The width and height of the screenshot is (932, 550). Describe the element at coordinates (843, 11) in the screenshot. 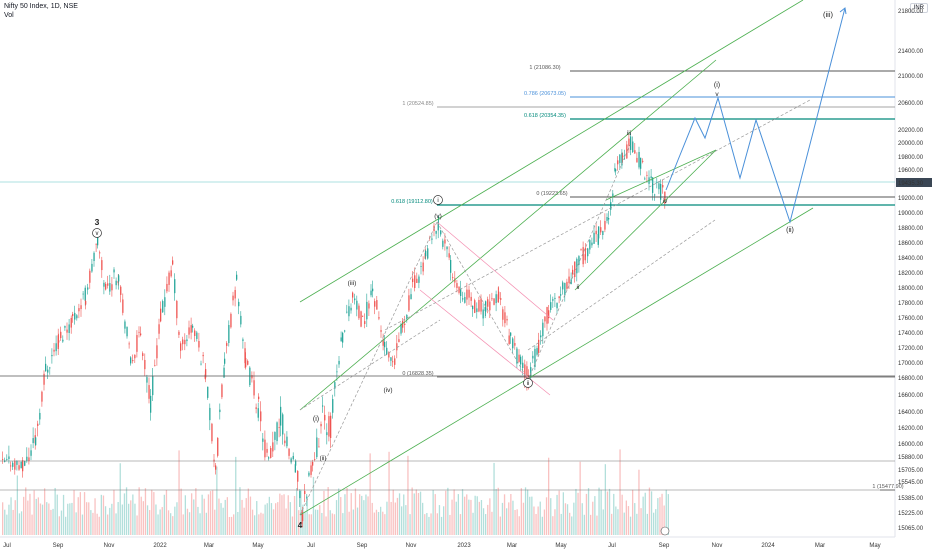

I see `projection-arrowhead` at that location.